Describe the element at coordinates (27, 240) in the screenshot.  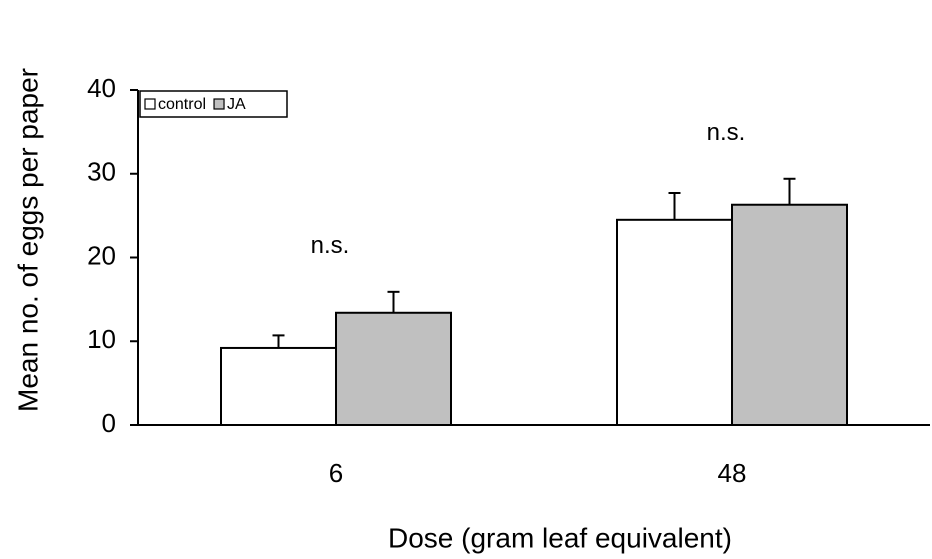
I see `y-axis-label: Mean no. of eggs per paper` at that location.